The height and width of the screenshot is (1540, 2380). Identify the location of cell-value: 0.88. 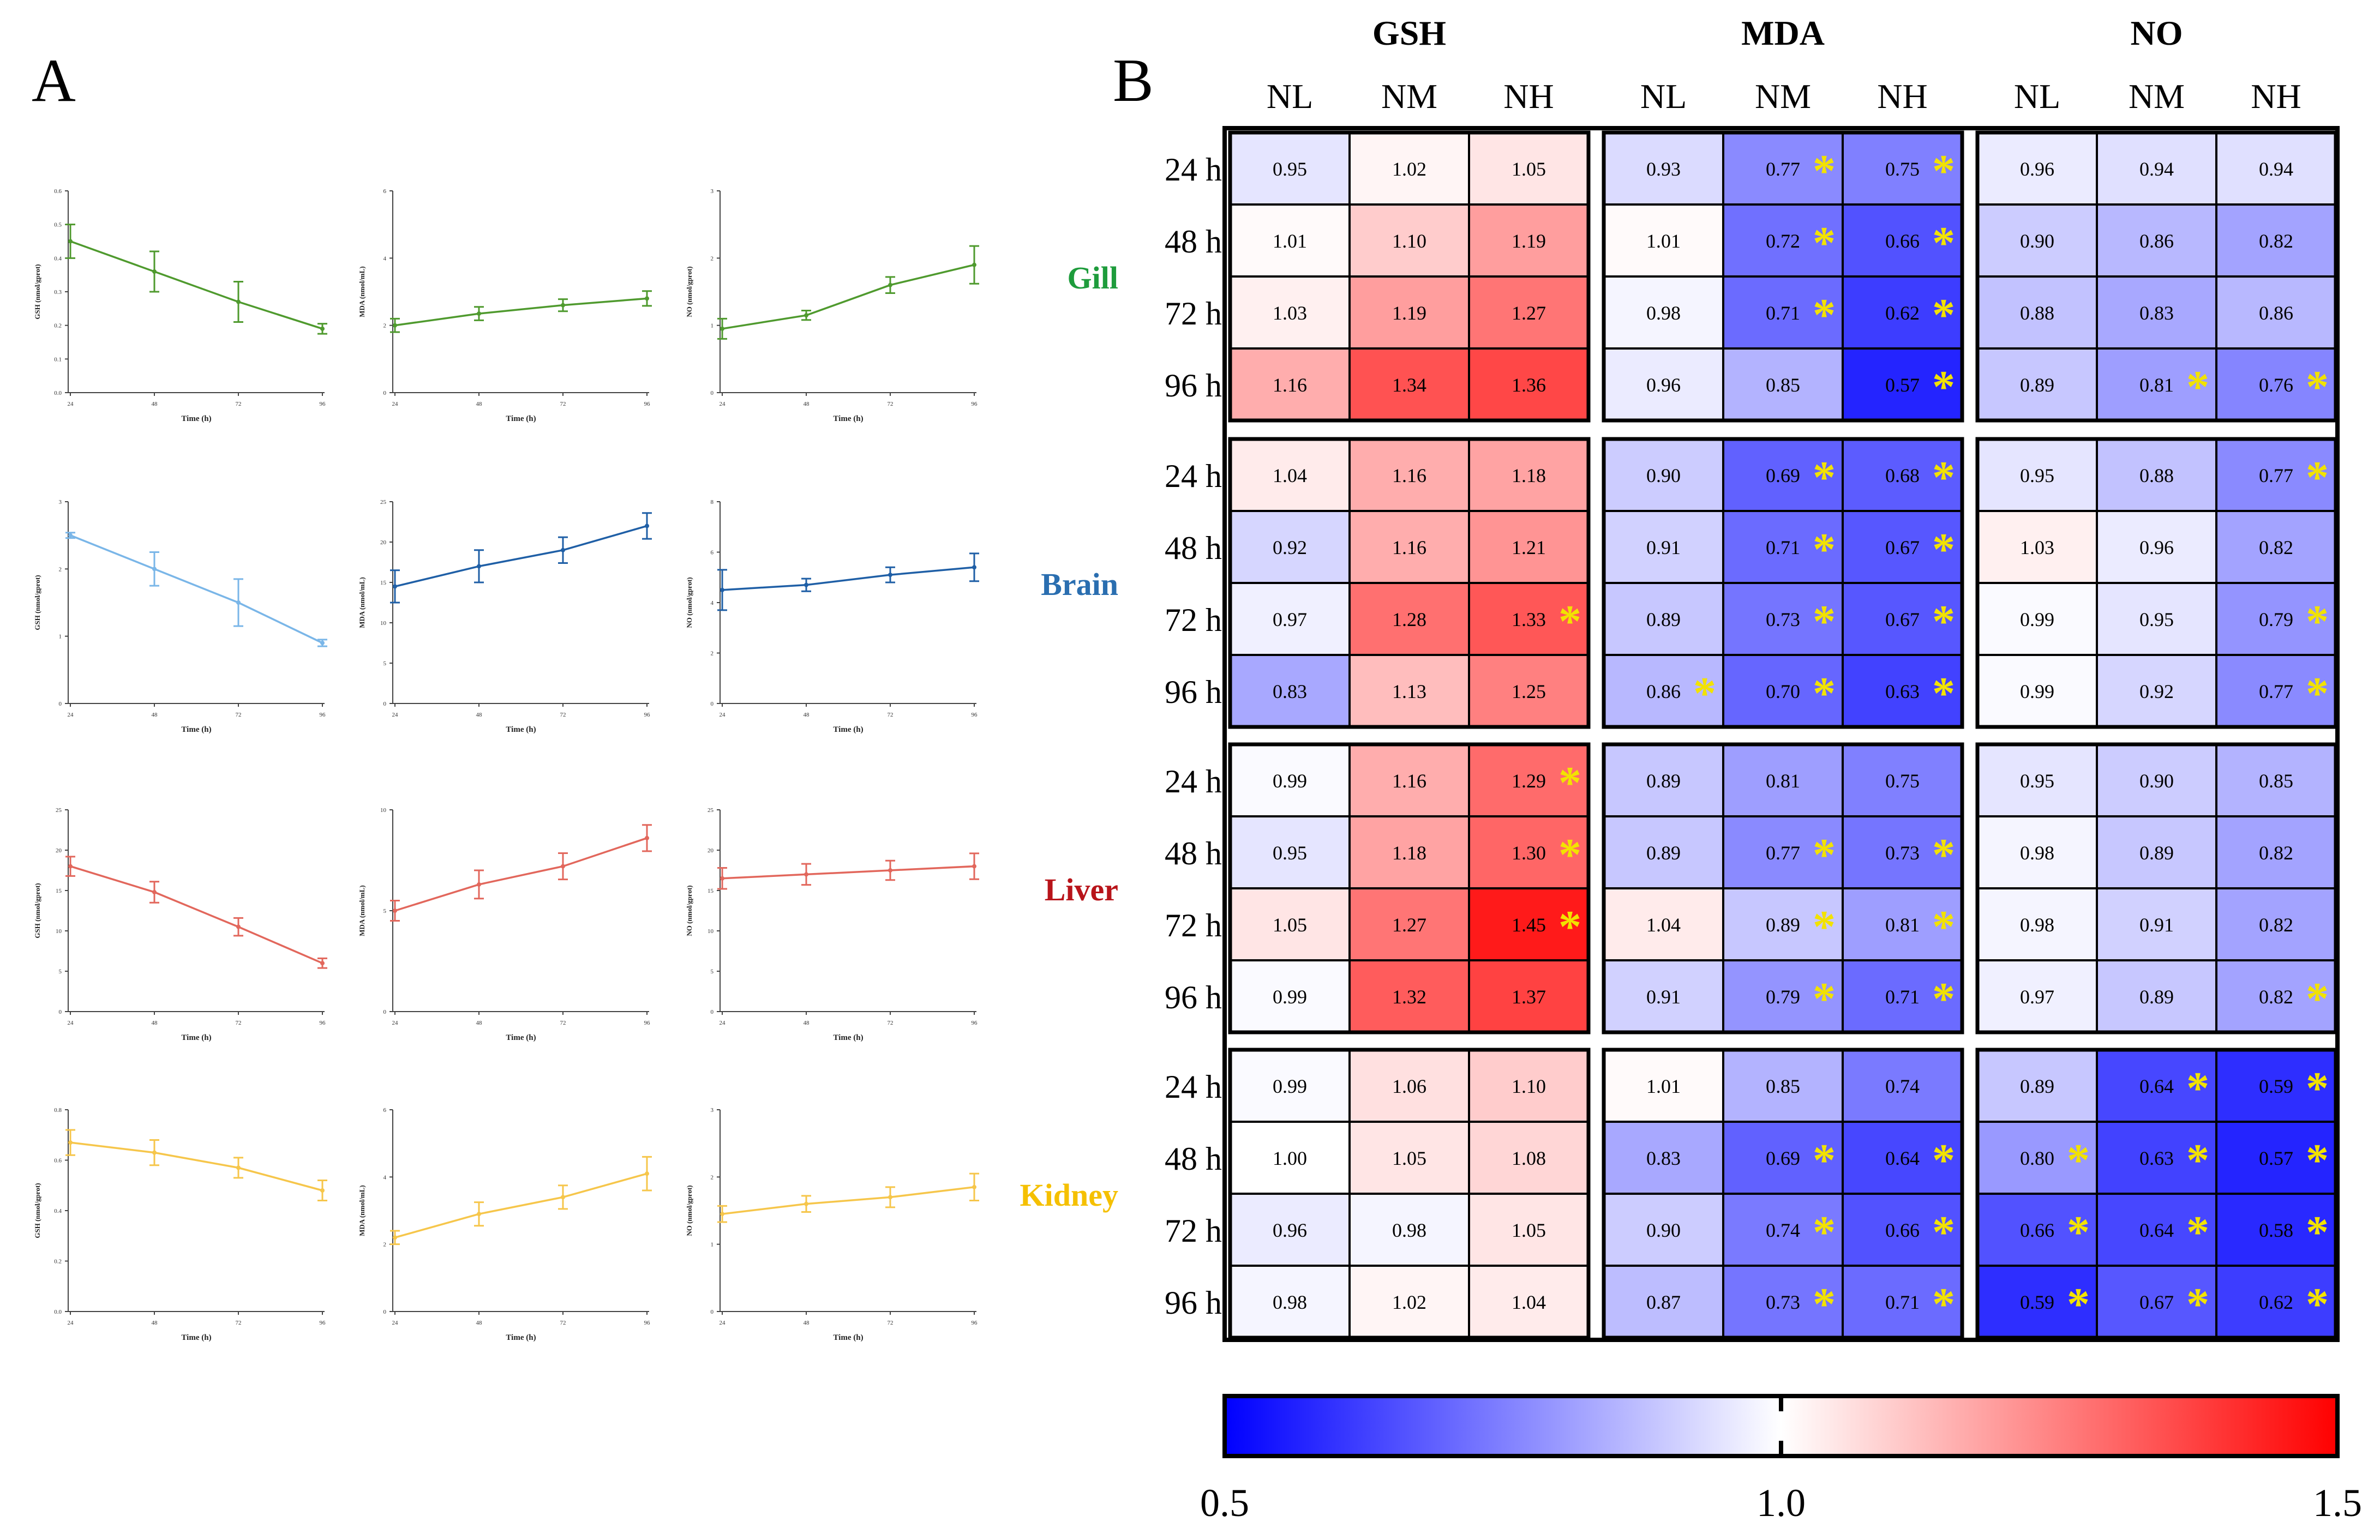
(2037, 313).